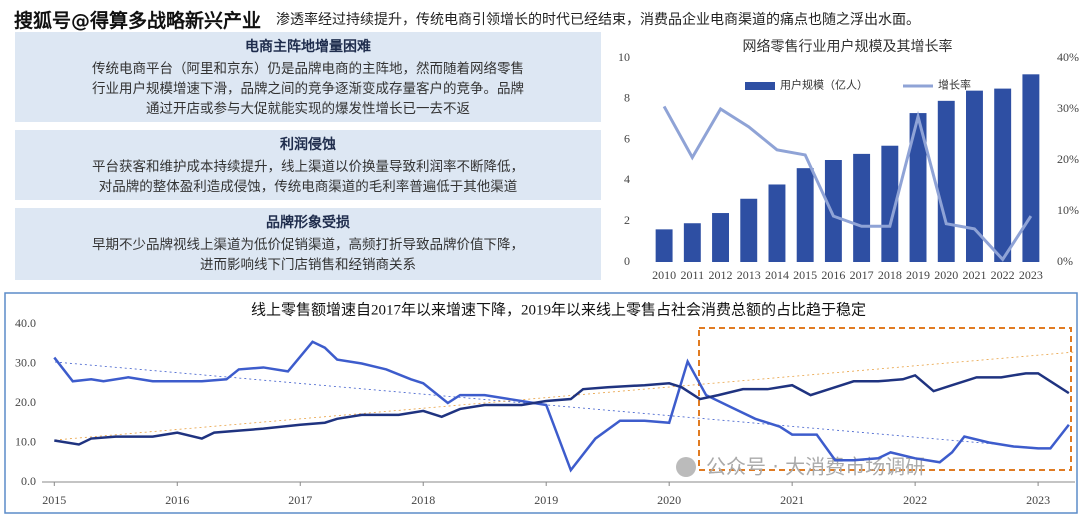  Describe the element at coordinates (308, 47) in the screenshot. I see `panel-title: 电商主阵地增量困难` at that location.